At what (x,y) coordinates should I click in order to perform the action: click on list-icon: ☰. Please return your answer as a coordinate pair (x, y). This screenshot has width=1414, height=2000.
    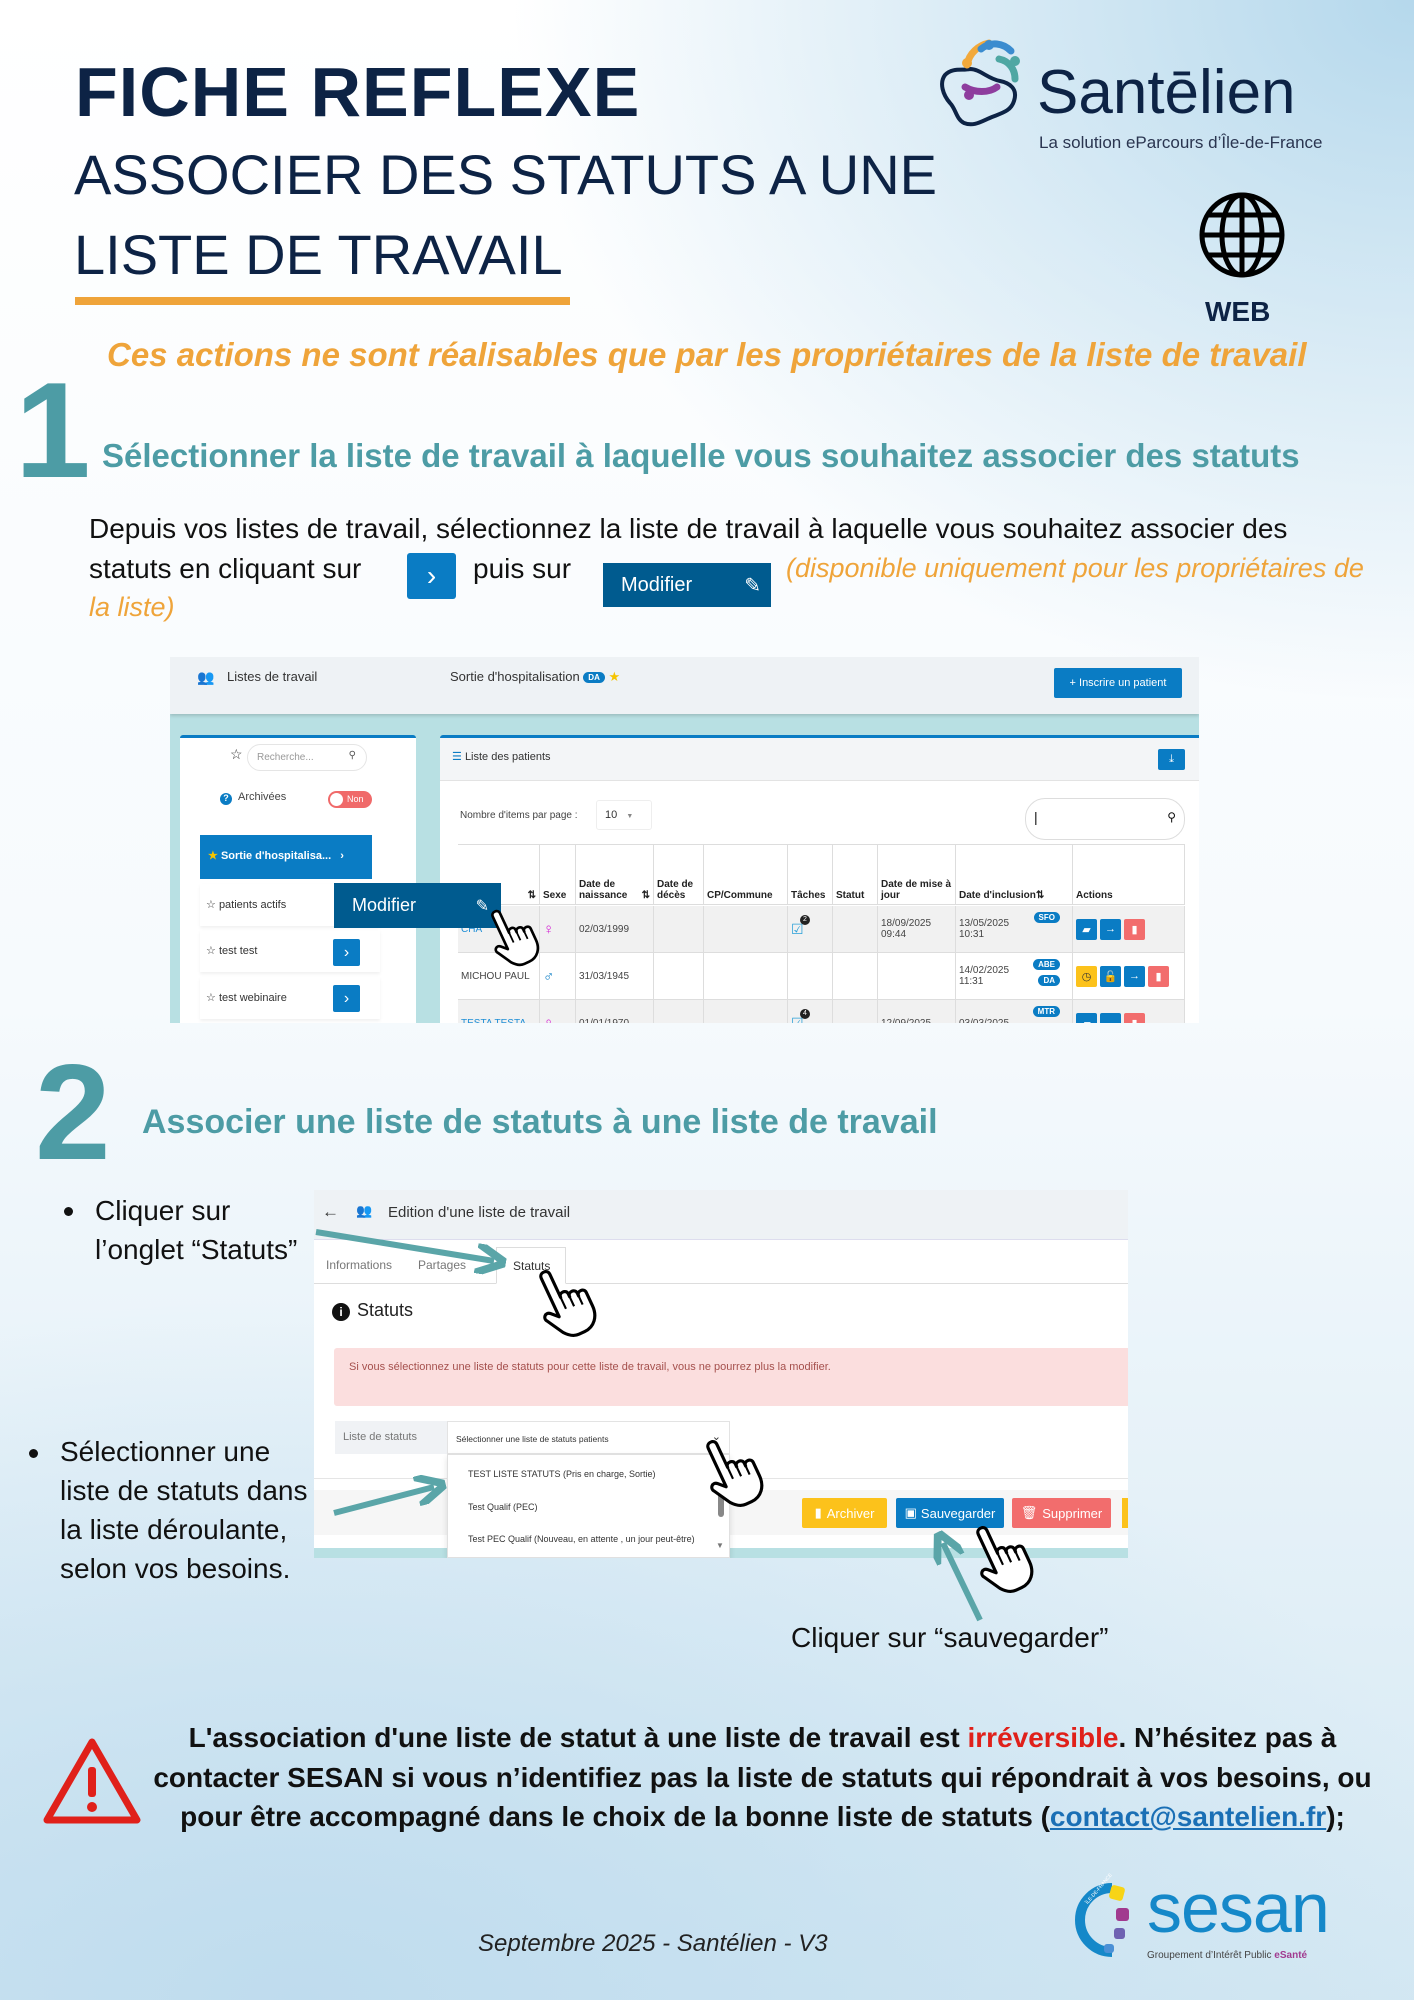
    Looking at the image, I should click on (457, 757).